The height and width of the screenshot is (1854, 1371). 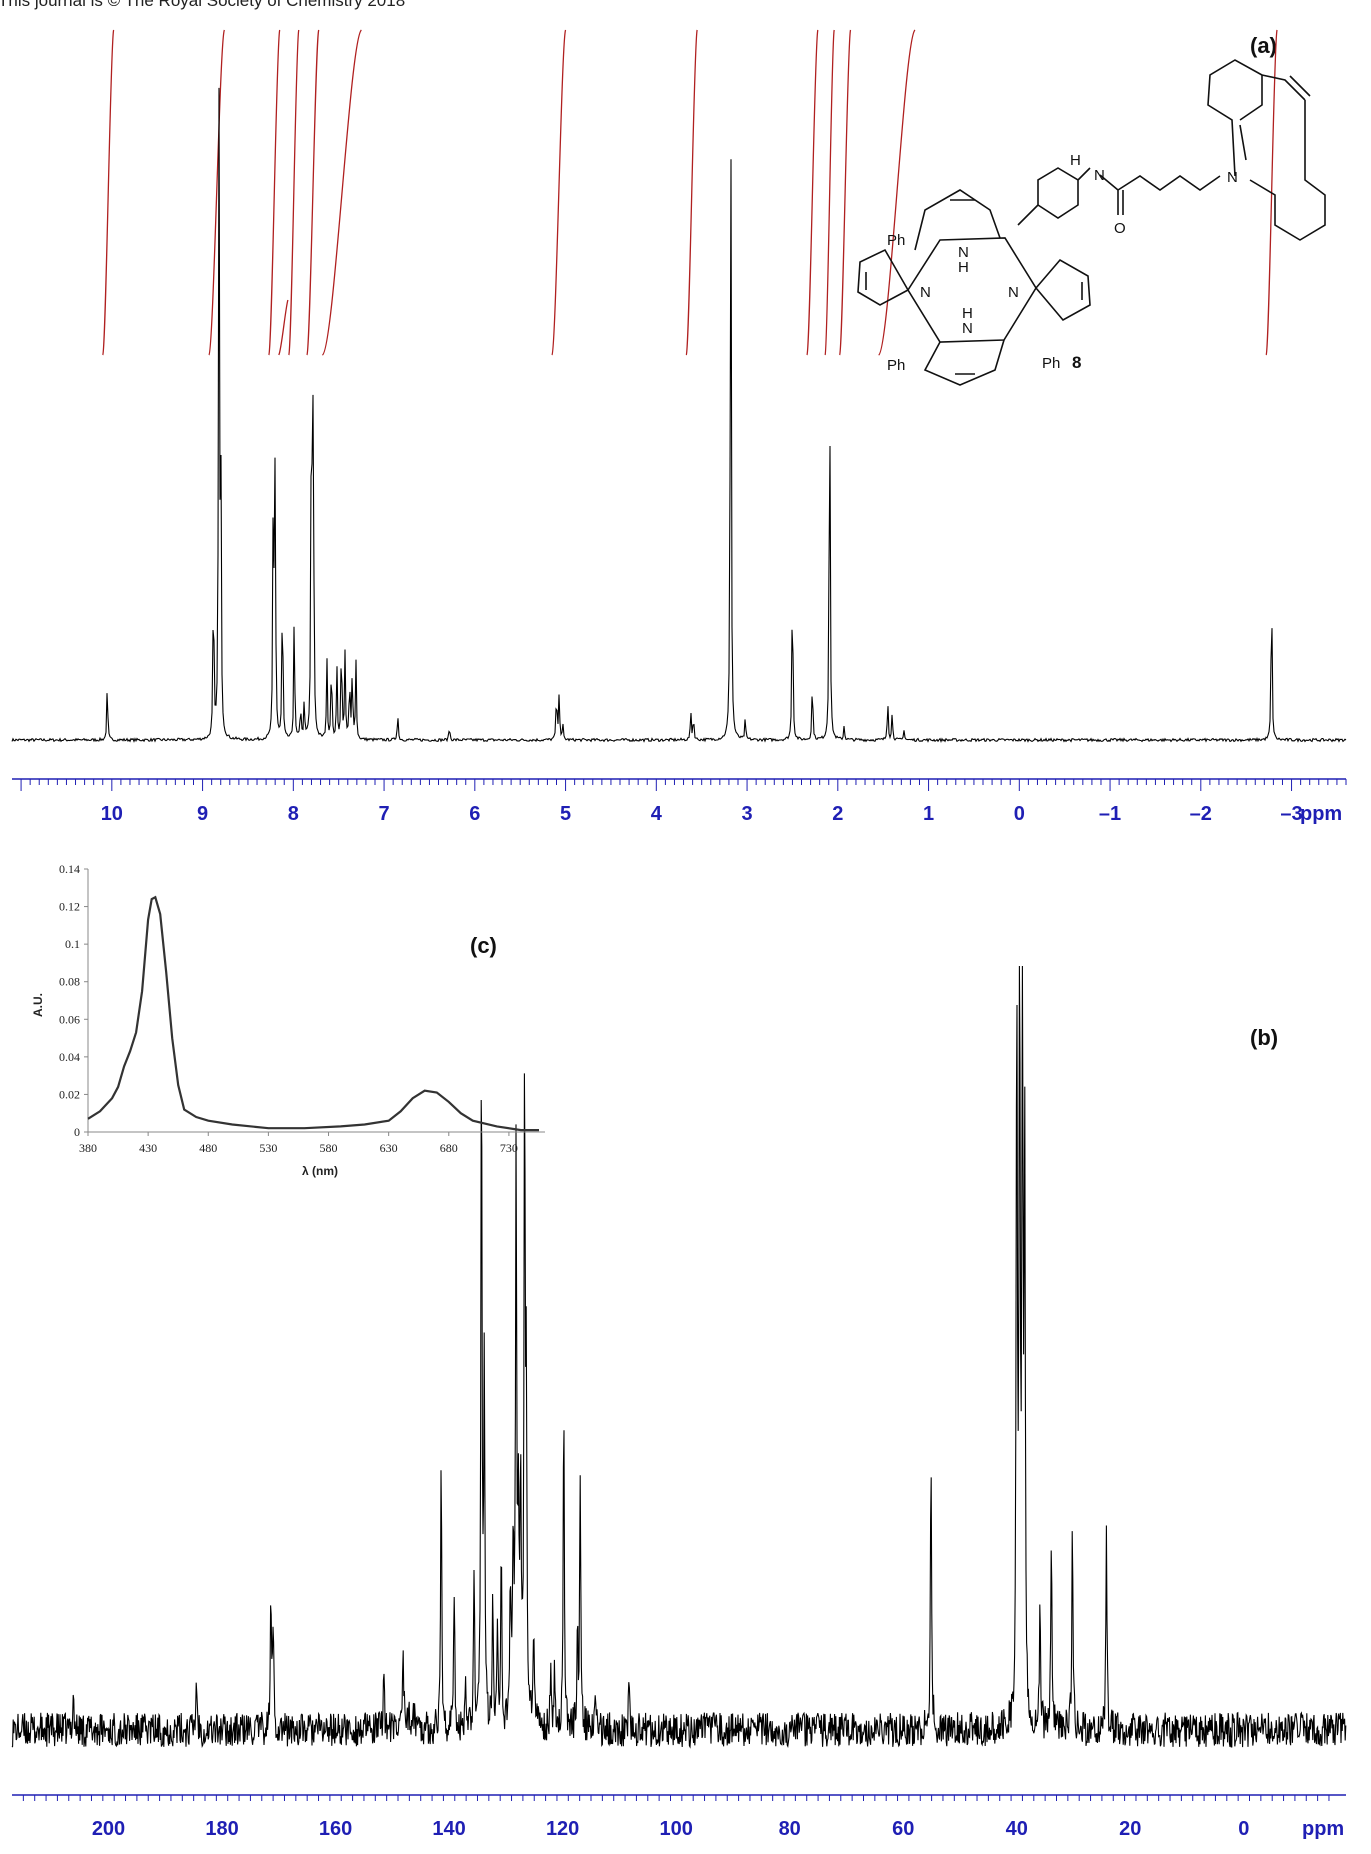 I want to click on carbon-unit-label: ppm, so click(x=1323, y=1829).